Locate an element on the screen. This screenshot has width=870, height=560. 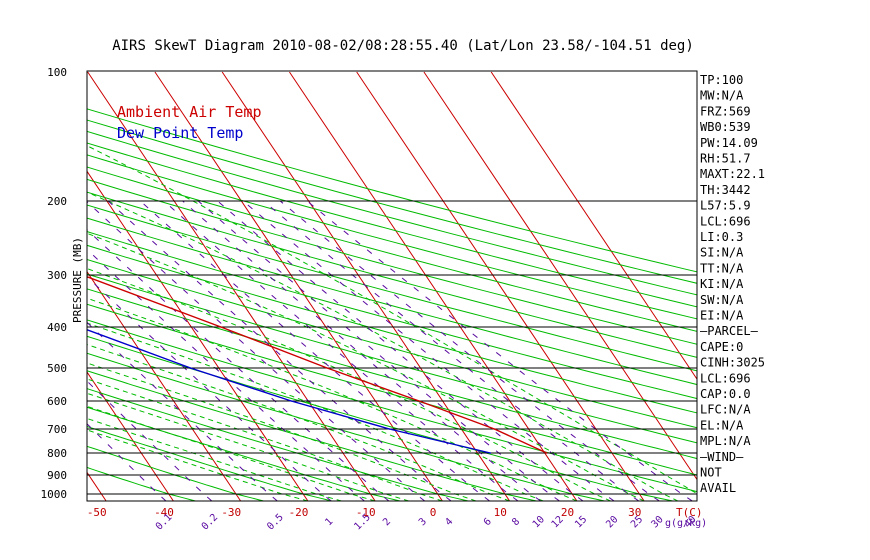
bottom-temp-tick-label: -50 is located at coordinates (97, 512).